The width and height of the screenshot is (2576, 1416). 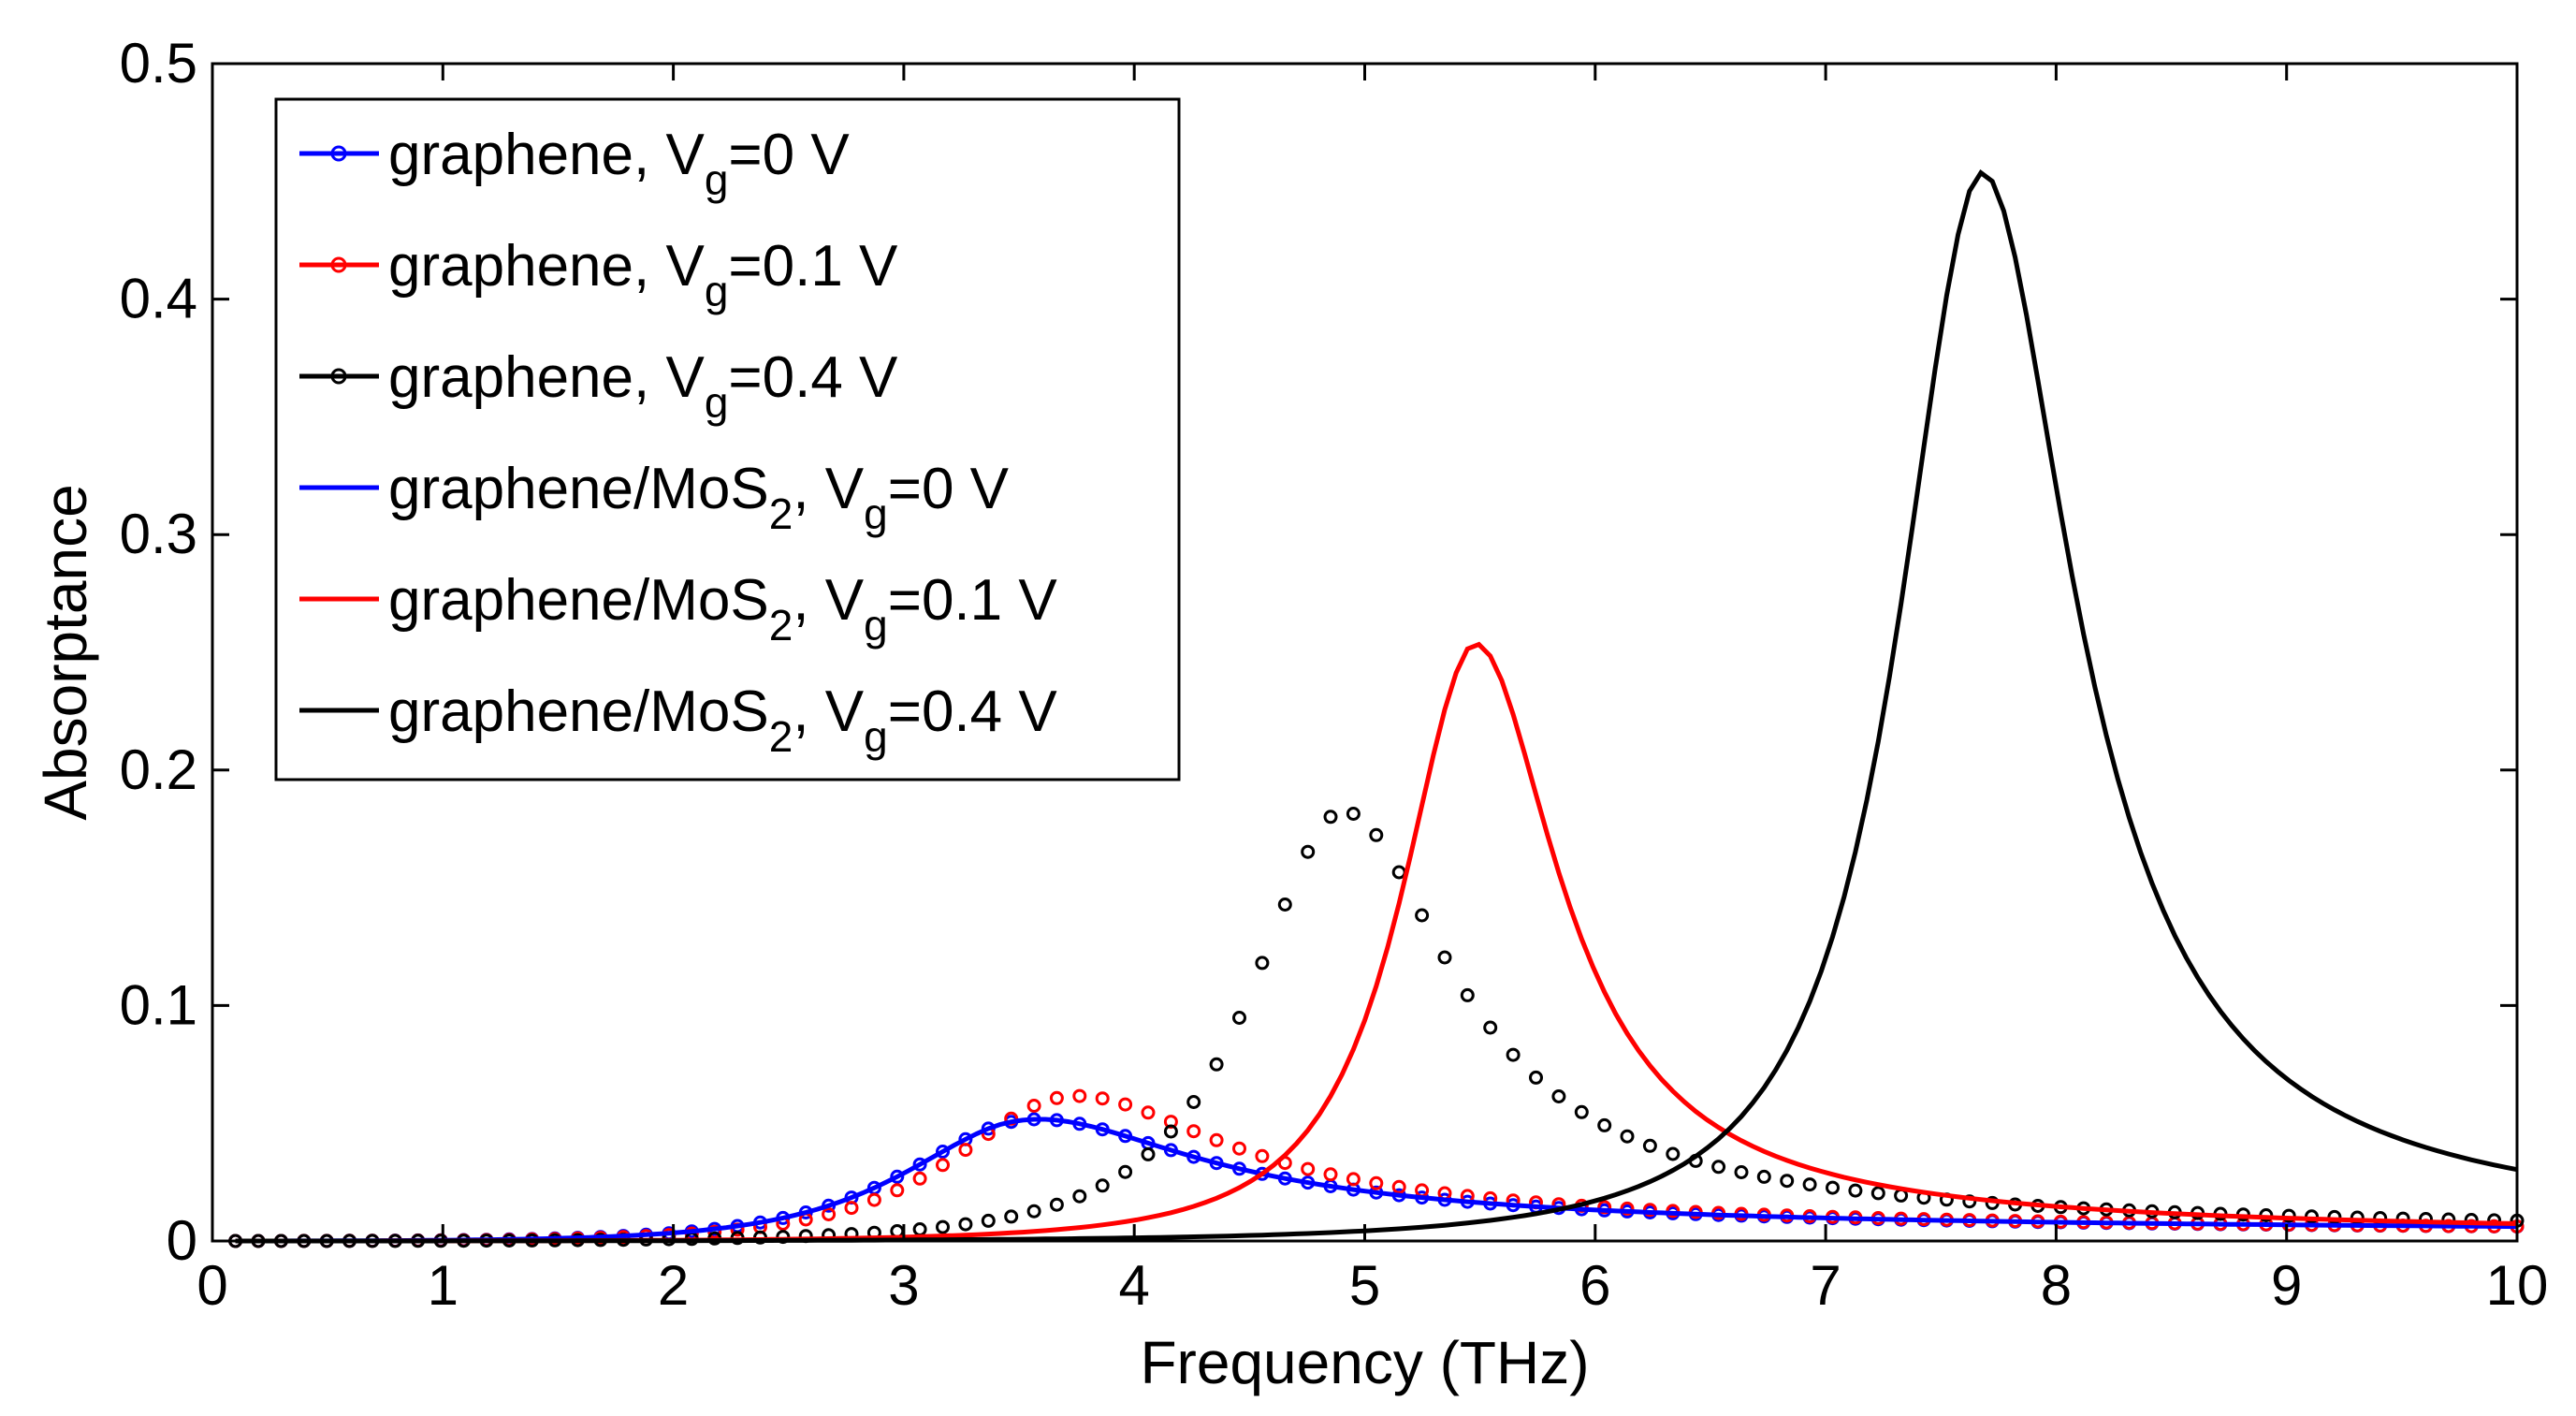 I want to click on x-tick-label: 3, so click(x=903, y=1286).